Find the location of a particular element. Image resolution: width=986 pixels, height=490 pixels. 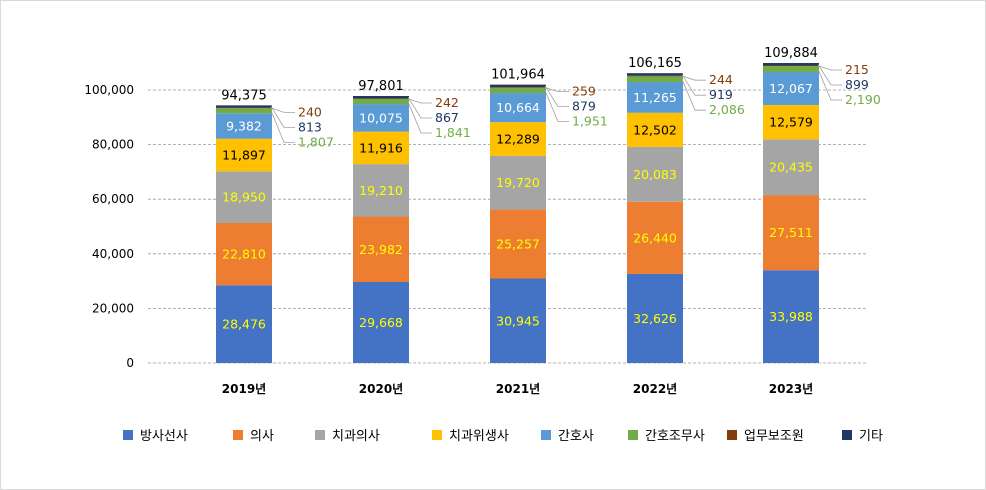

legend-label: 기타 is located at coordinates (871, 436).